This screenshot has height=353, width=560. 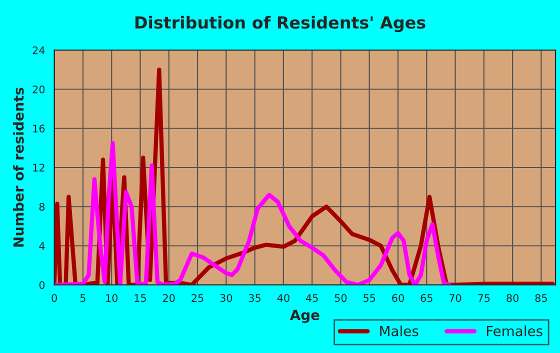 I want to click on y-tick-label: 20, so click(x=38, y=89).